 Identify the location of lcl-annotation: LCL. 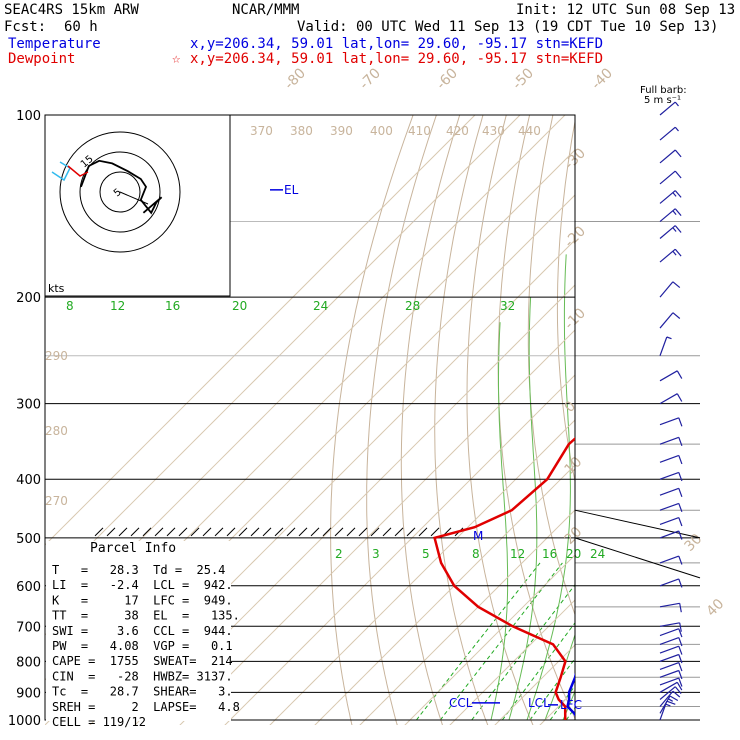
(539, 703).